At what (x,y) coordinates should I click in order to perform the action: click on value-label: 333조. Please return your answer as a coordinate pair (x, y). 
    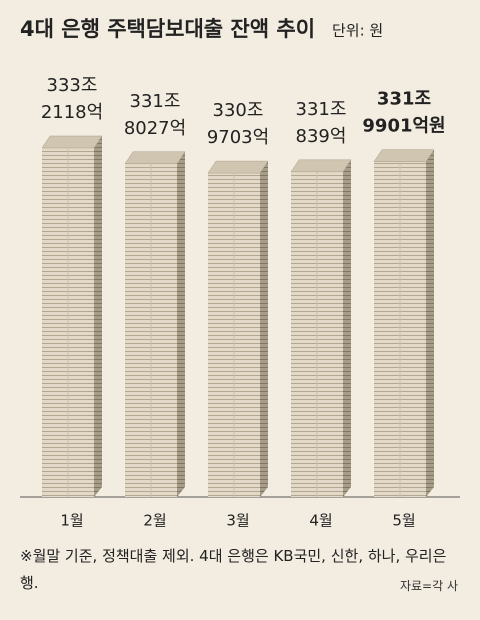
    Looking at the image, I should click on (72, 85).